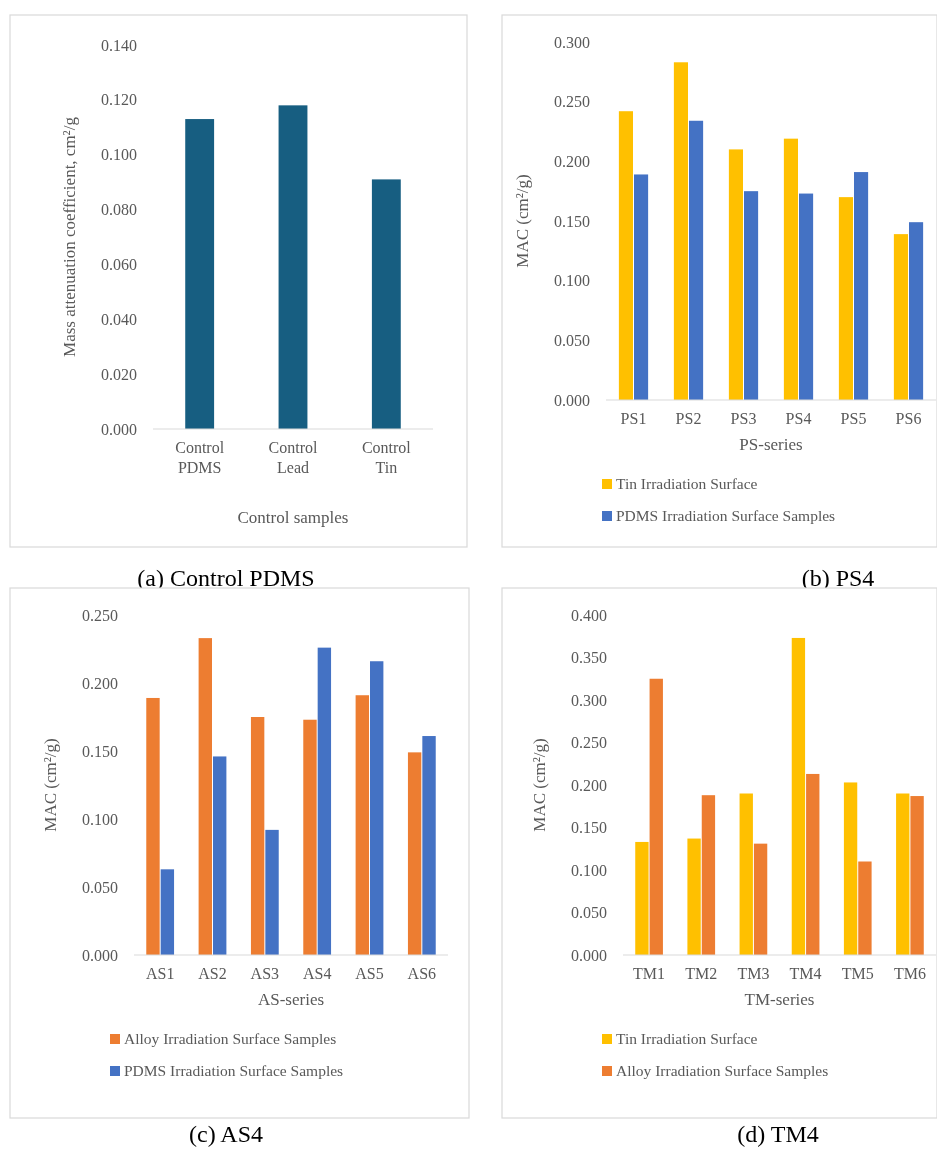  I want to click on y-tick-label: 0.400, so click(589, 615).